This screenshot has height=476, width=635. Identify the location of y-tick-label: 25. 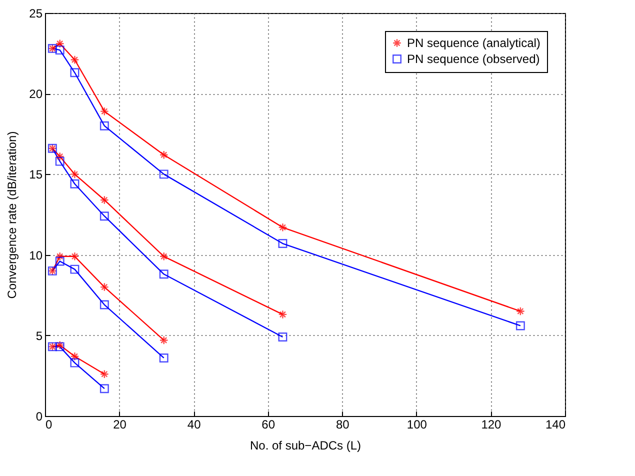
(36, 13).